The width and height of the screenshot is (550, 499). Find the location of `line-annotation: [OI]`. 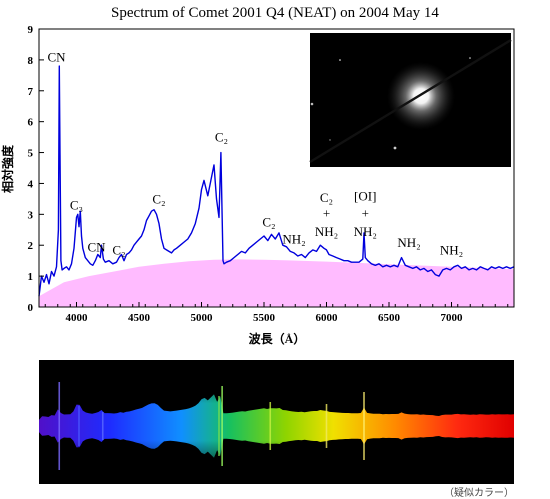

line-annotation: [OI] is located at coordinates (365, 195).